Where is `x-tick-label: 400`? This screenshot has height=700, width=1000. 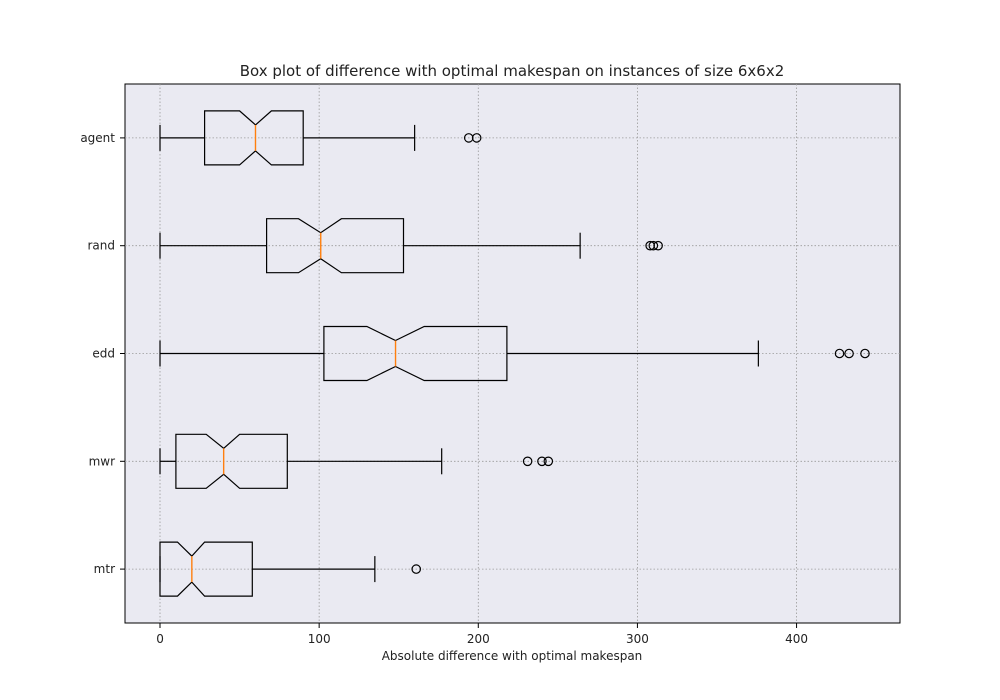 x-tick-label: 400 is located at coordinates (796, 639).